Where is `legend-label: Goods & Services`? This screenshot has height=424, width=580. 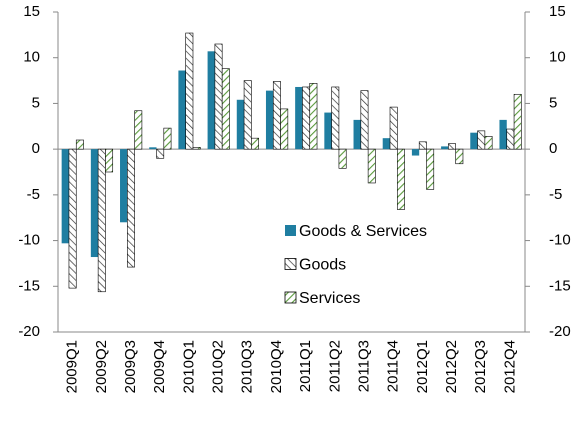 legend-label: Goods & Services is located at coordinates (363, 231).